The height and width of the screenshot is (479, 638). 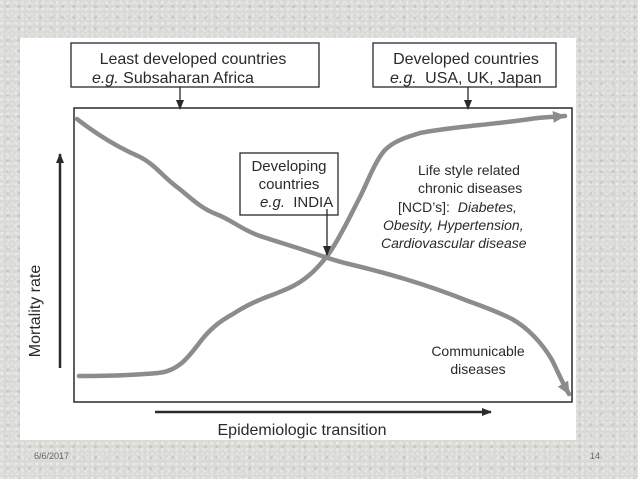 I want to click on least-developed-eg: e.g., so click(x=105, y=78).